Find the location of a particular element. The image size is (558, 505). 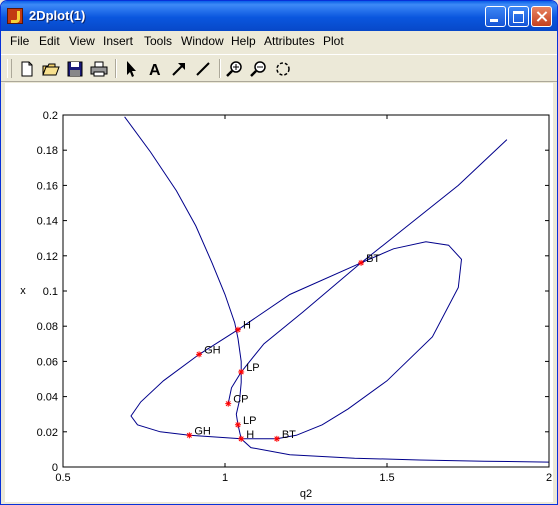

menu-view: View is located at coordinates (82, 41).